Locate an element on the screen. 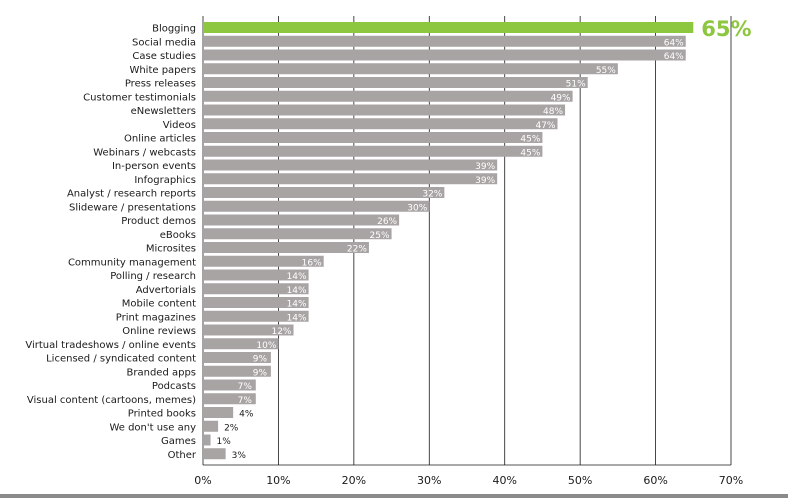 This screenshot has width=788, height=498. category-label: Licensed / syndicated content is located at coordinates (121, 359).